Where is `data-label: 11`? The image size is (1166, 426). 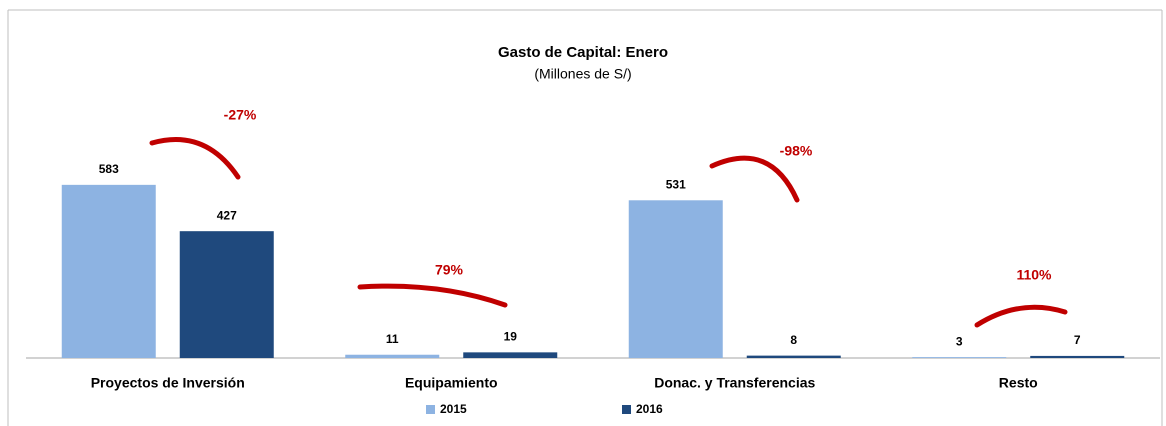
data-label: 11 is located at coordinates (392, 339).